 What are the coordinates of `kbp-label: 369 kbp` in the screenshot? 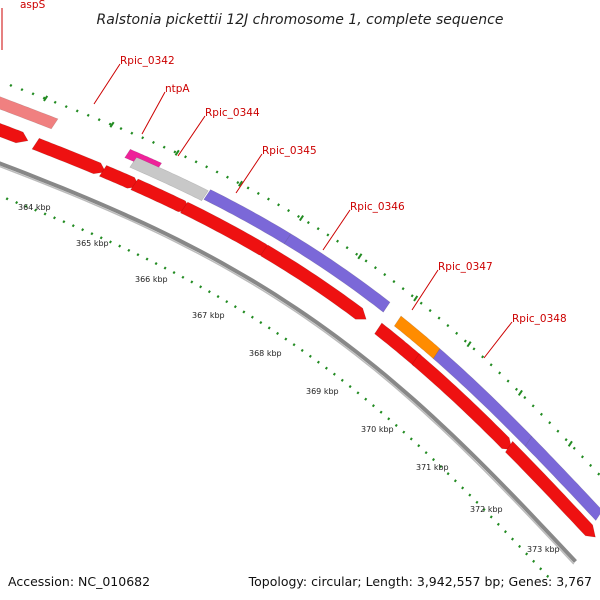 It's located at (322, 391).